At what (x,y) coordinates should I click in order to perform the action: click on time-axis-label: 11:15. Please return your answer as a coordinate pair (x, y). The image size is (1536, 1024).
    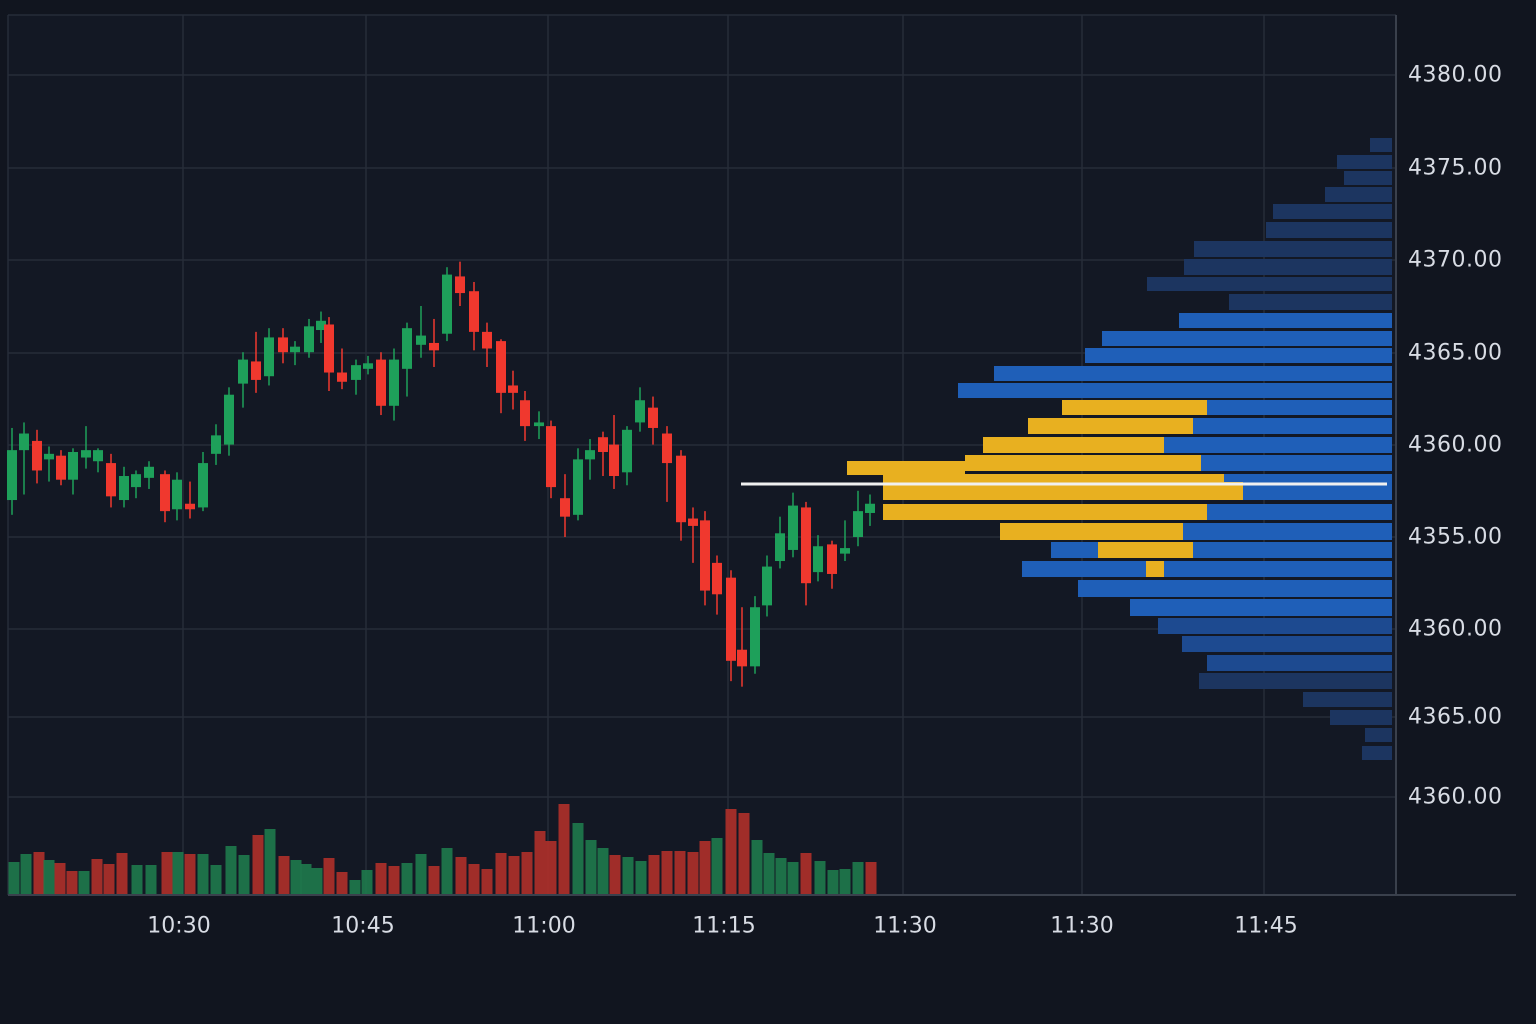
    Looking at the image, I should click on (724, 926).